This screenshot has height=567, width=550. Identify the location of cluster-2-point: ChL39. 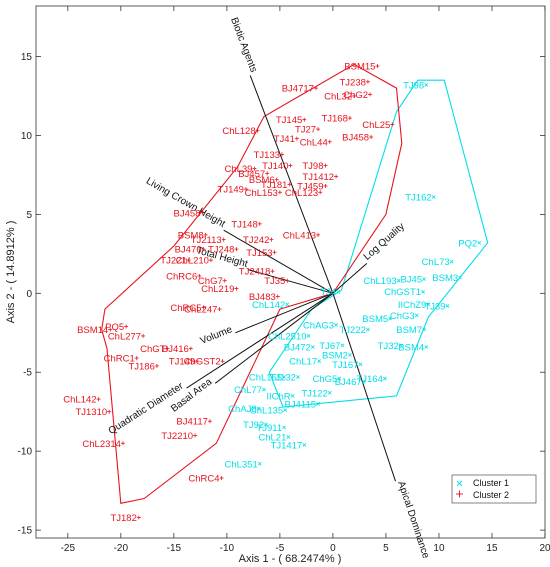
(240, 169).